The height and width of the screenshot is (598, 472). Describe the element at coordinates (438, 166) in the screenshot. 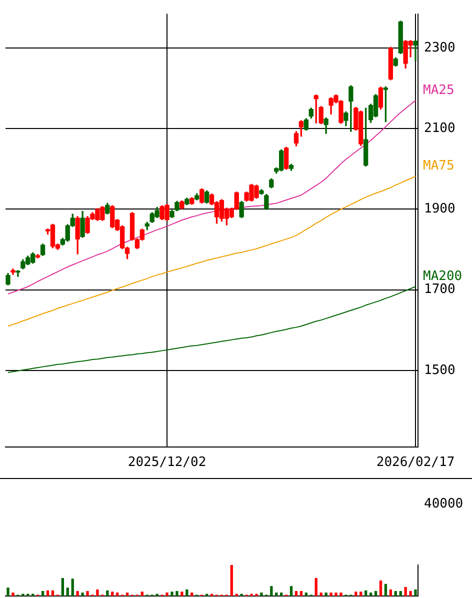

I see `series-label: MA75` at that location.